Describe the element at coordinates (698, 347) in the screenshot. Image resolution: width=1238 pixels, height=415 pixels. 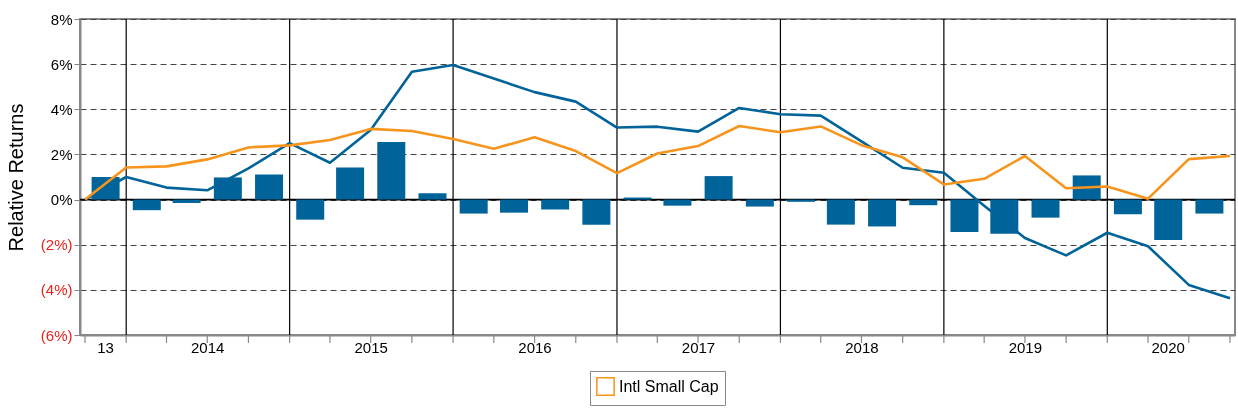
I see `x-tick-label: 2017` at that location.